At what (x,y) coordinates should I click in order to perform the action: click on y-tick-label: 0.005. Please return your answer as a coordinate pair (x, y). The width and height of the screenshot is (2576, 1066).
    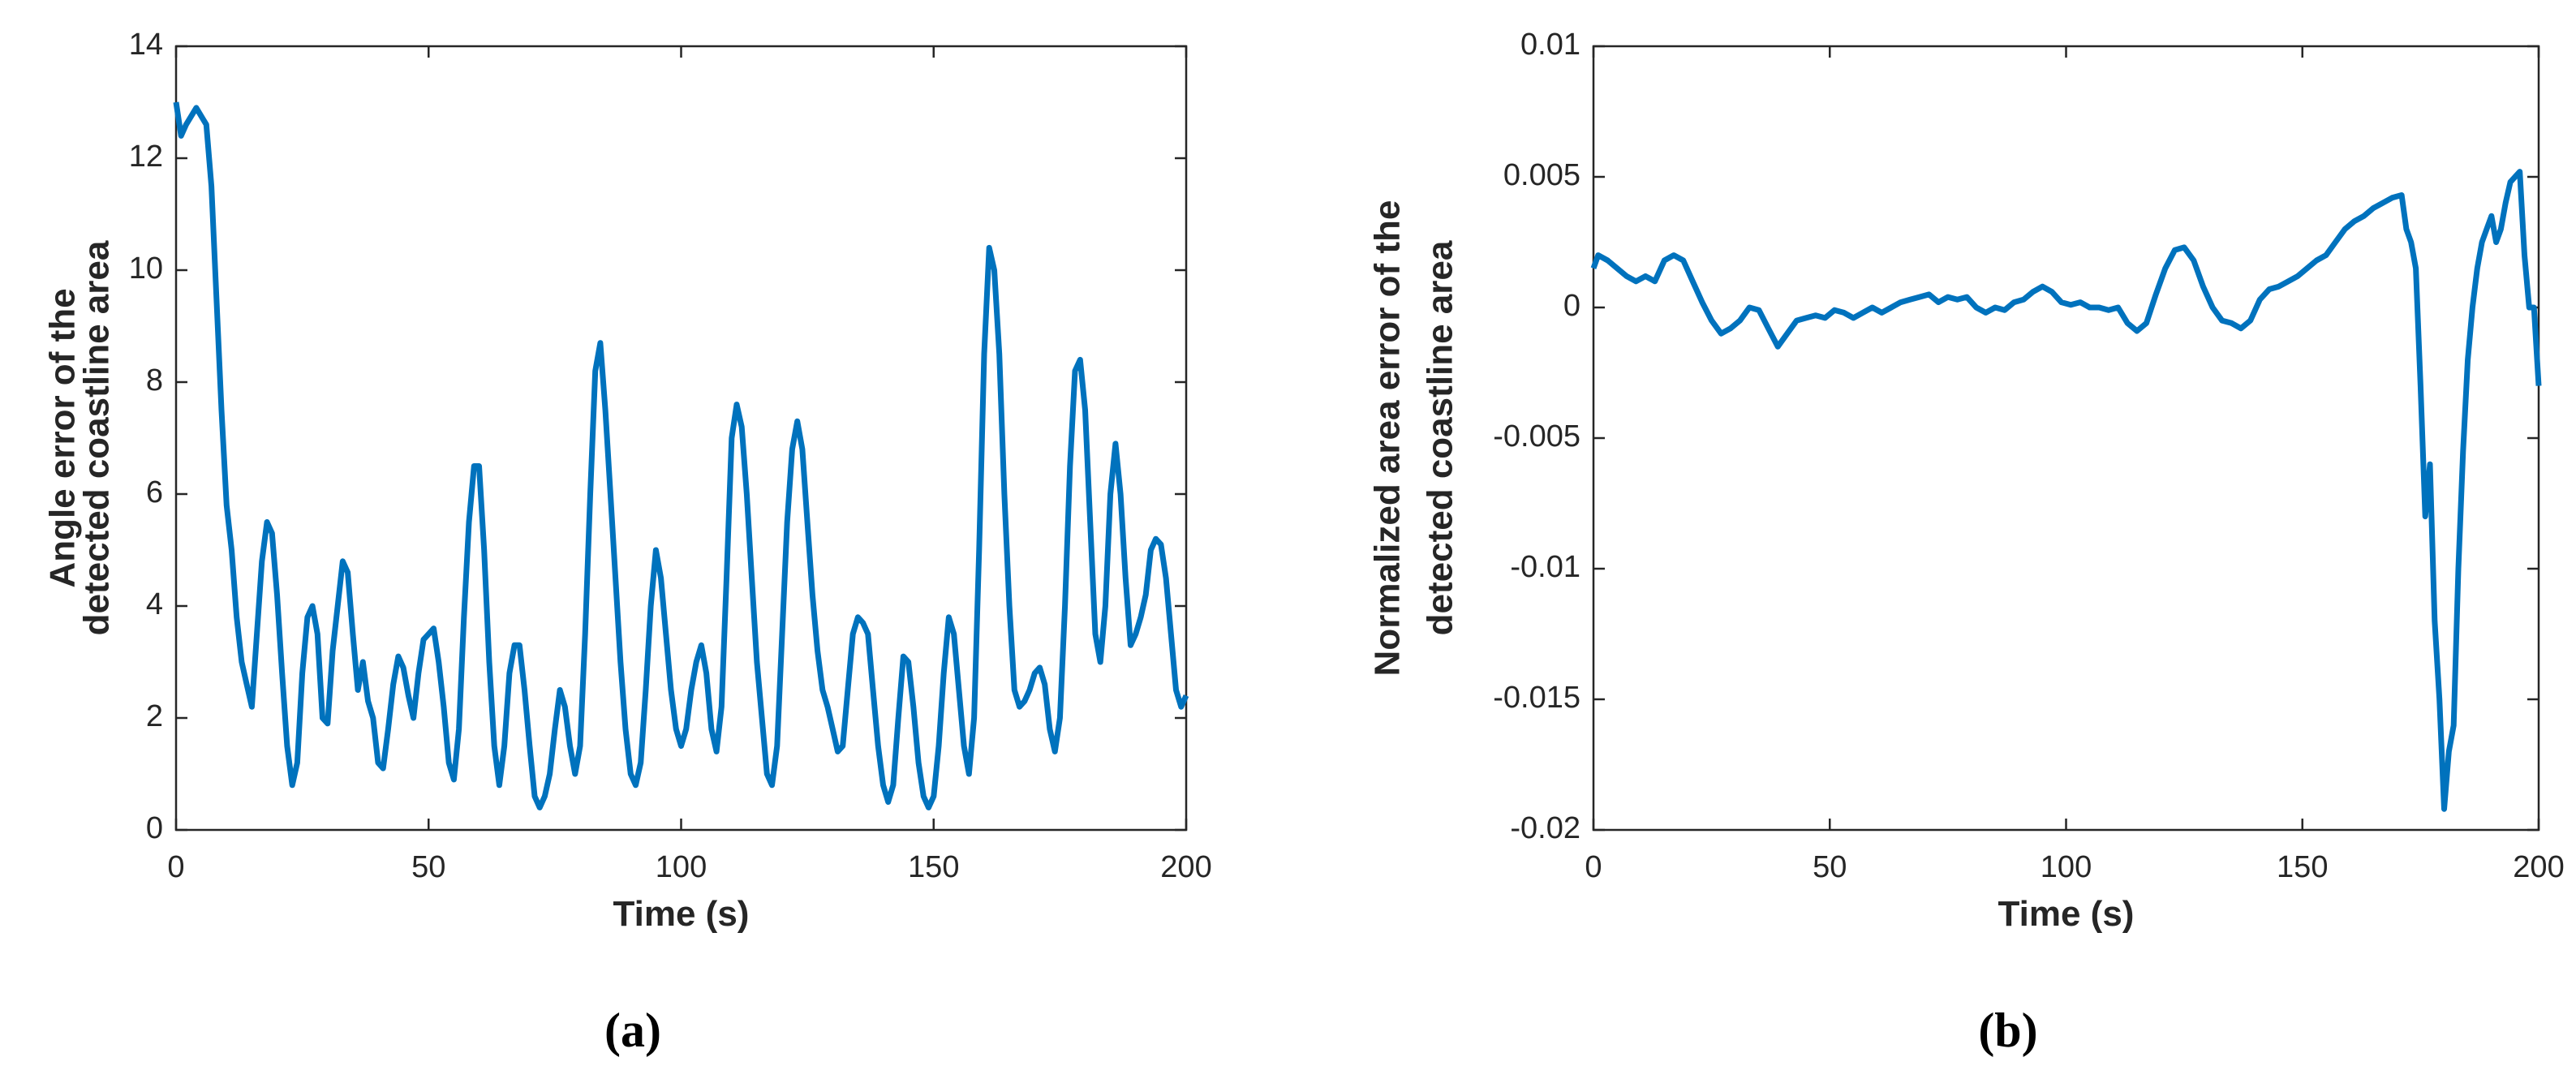
    Looking at the image, I should click on (1541, 175).